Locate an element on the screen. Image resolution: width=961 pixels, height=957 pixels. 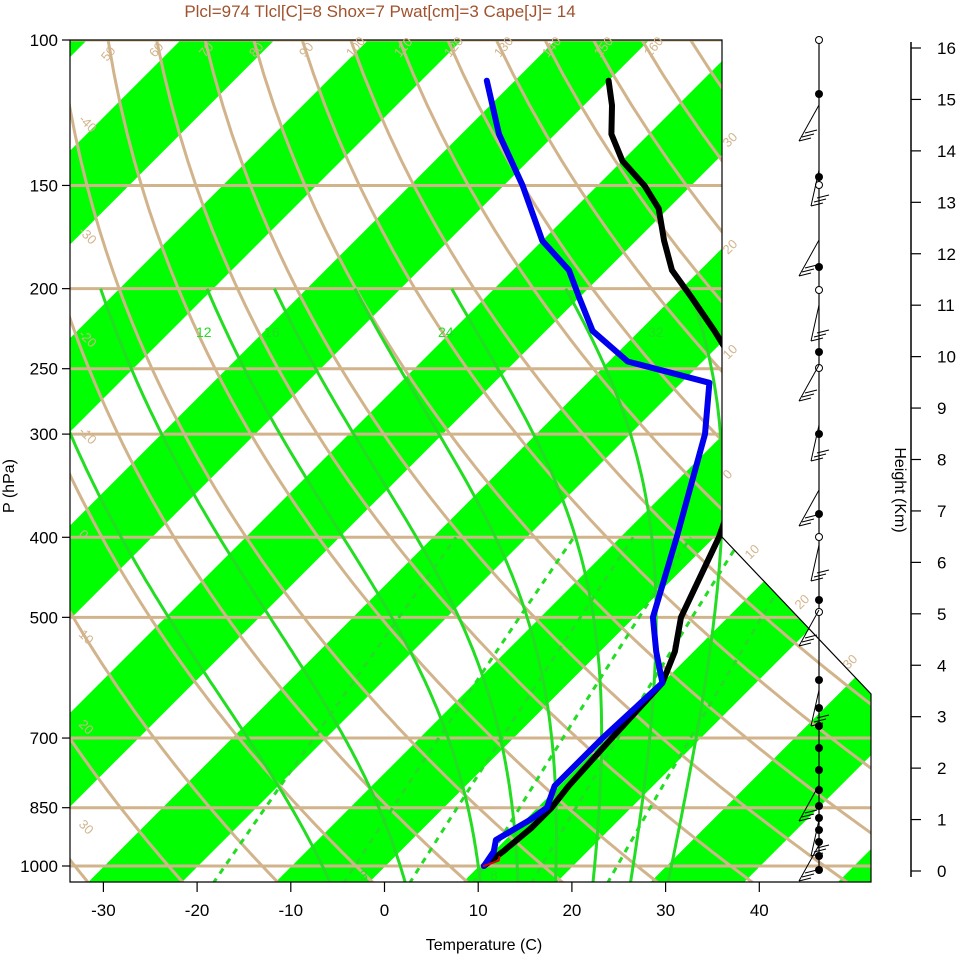
height-tick-label: 11 is located at coordinates (946, 305).